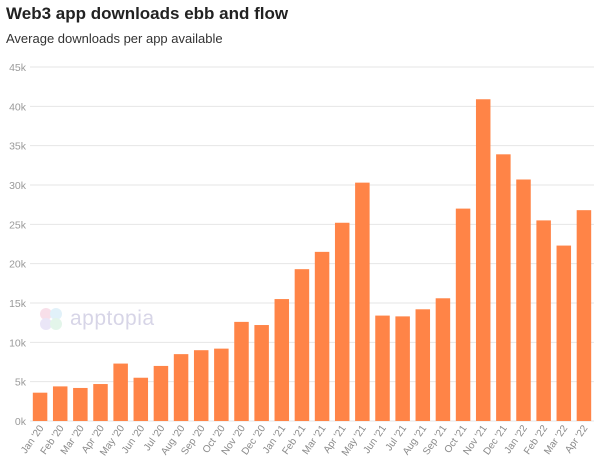 The image size is (603, 469). What do you see at coordinates (18, 265) in the screenshot?
I see `y-tick-label: 20k` at bounding box center [18, 265].